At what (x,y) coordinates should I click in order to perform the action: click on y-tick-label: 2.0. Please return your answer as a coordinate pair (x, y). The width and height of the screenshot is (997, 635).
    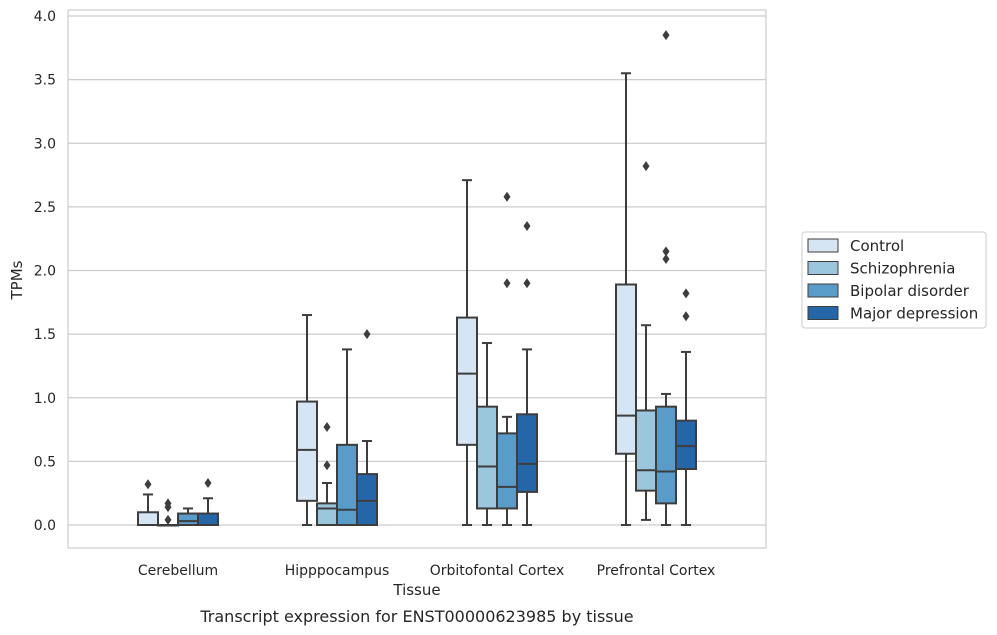
    Looking at the image, I should click on (45, 272).